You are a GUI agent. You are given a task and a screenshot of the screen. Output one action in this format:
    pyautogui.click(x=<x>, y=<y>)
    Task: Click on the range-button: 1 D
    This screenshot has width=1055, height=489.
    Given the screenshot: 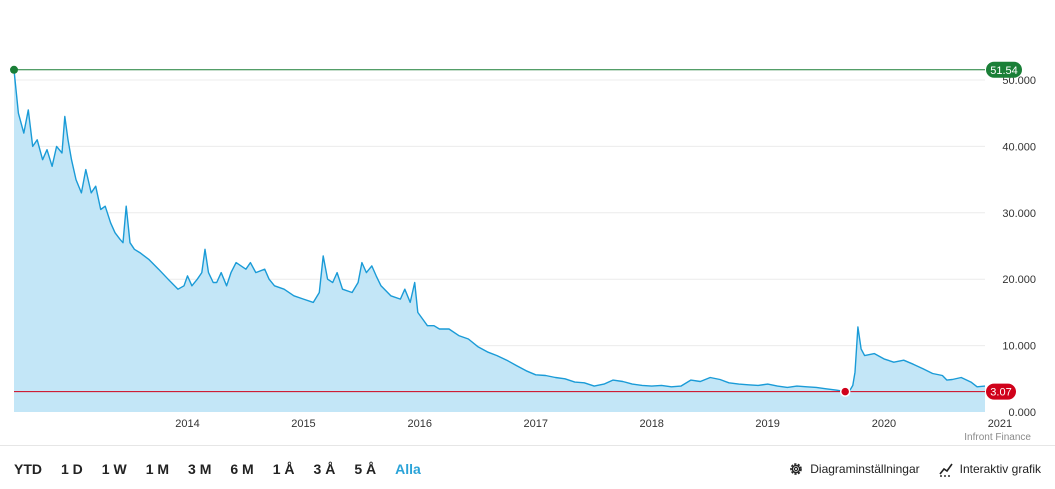 What is the action you would take?
    pyautogui.click(x=72, y=469)
    